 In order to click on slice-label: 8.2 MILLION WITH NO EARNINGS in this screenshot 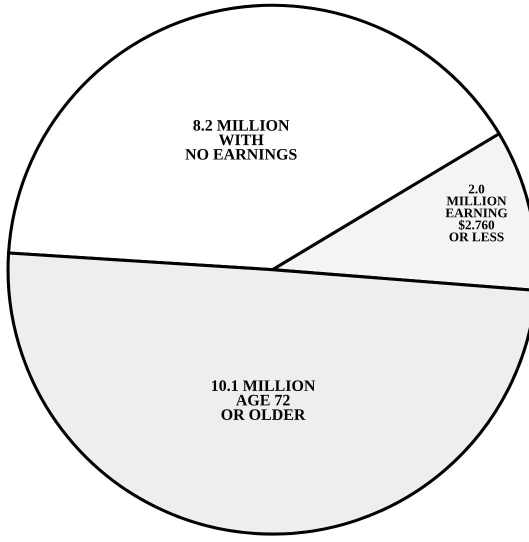, I will do `click(241, 140)`.